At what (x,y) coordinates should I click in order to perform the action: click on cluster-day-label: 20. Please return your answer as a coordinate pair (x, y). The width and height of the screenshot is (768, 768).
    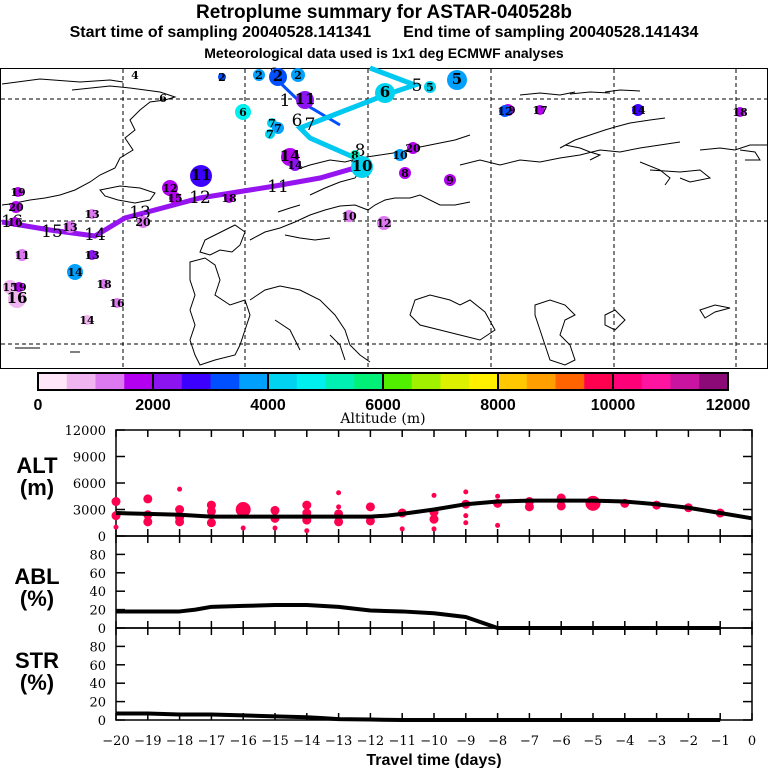
    Looking at the image, I should click on (143, 222).